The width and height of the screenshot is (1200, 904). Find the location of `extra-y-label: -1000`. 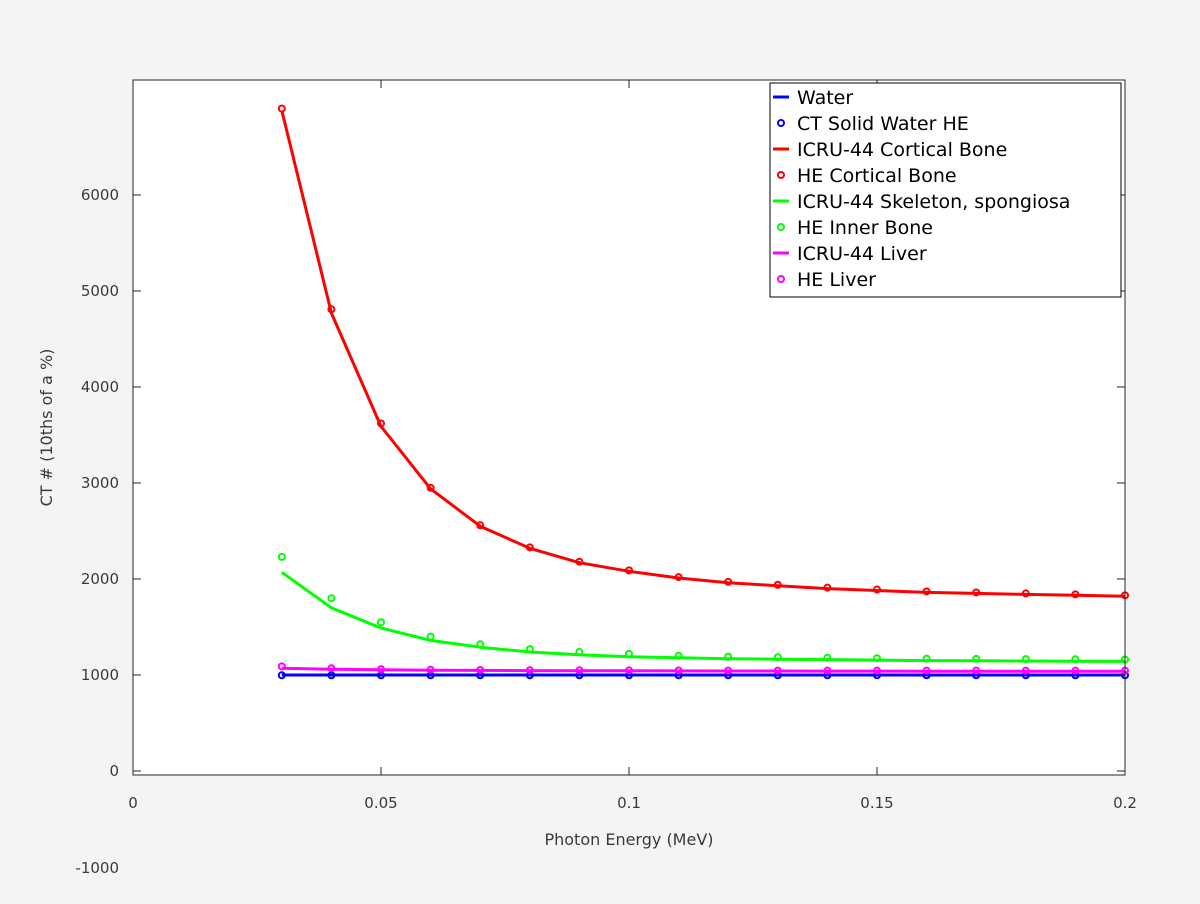

extra-y-label: -1000 is located at coordinates (97, 868).